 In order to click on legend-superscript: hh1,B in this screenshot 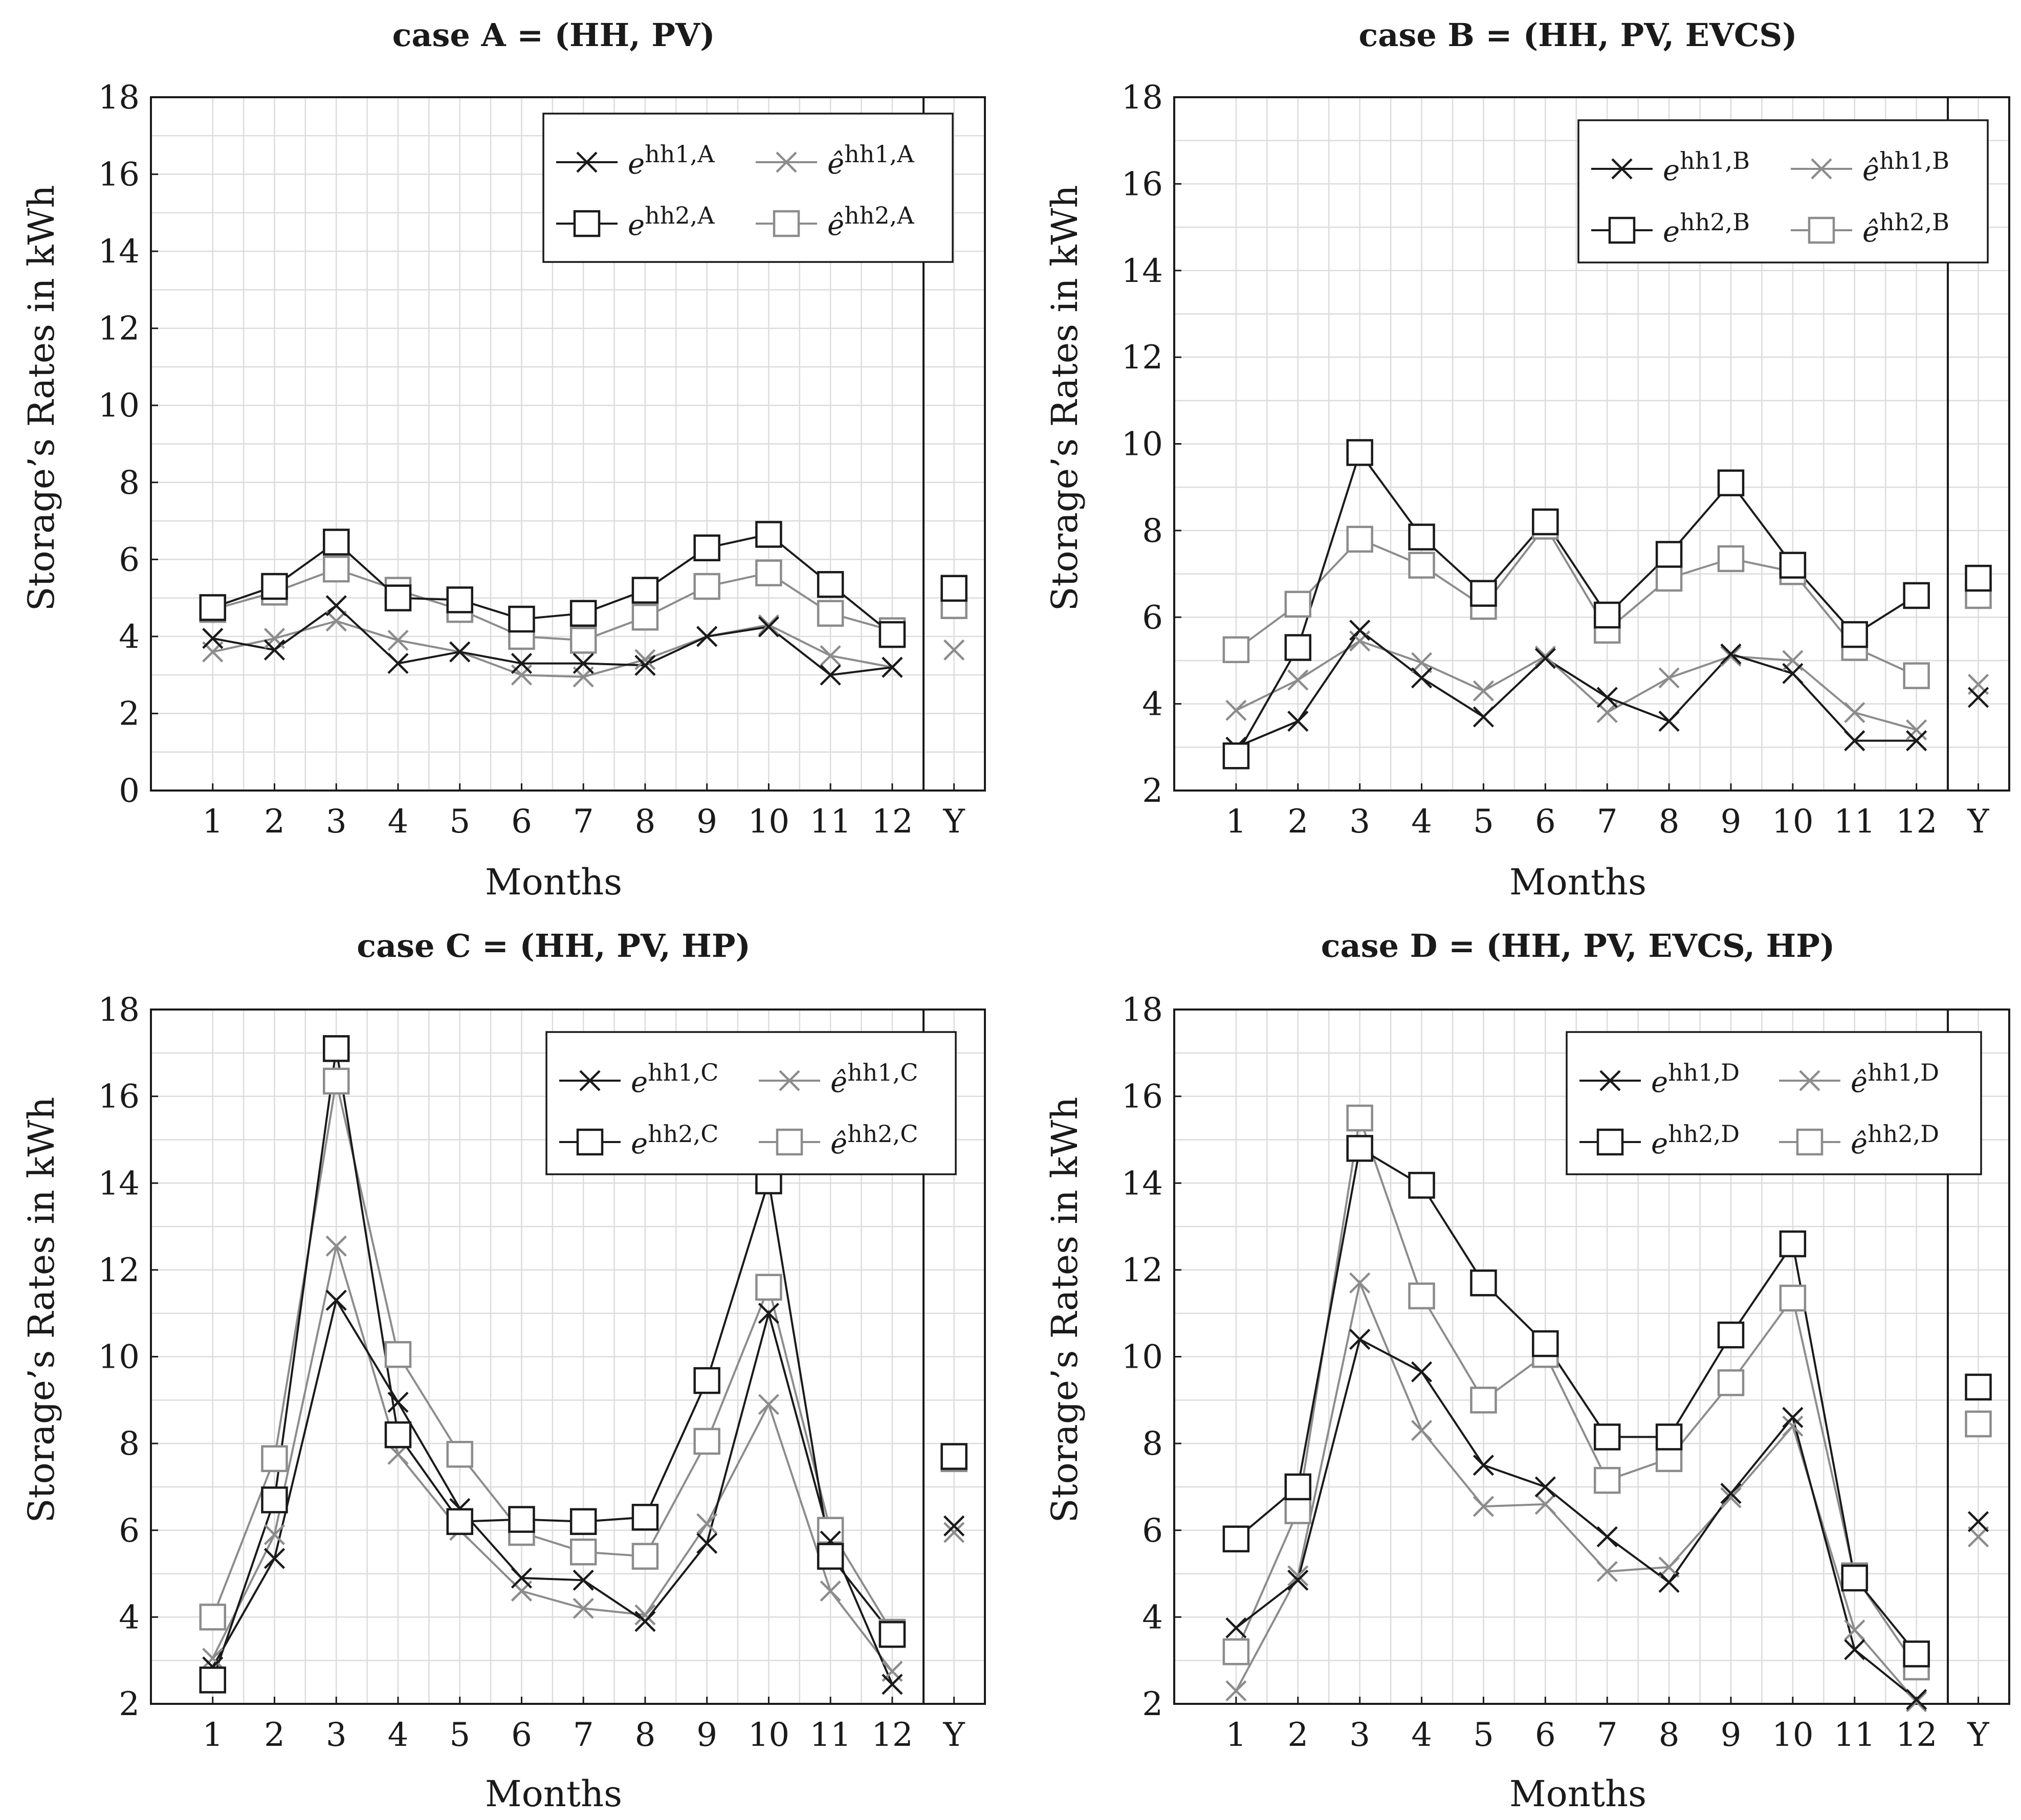, I will do `click(1715, 160)`.